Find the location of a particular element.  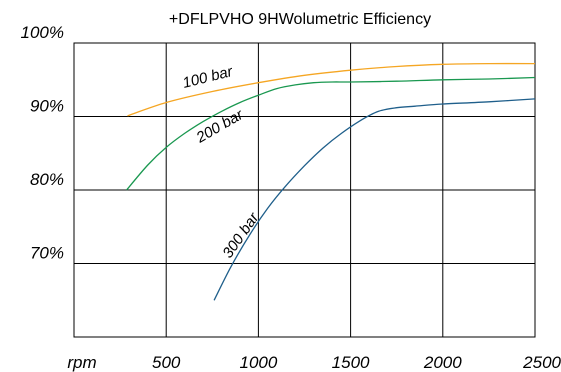

y-tick-label-90: 90% is located at coordinates (47, 106).